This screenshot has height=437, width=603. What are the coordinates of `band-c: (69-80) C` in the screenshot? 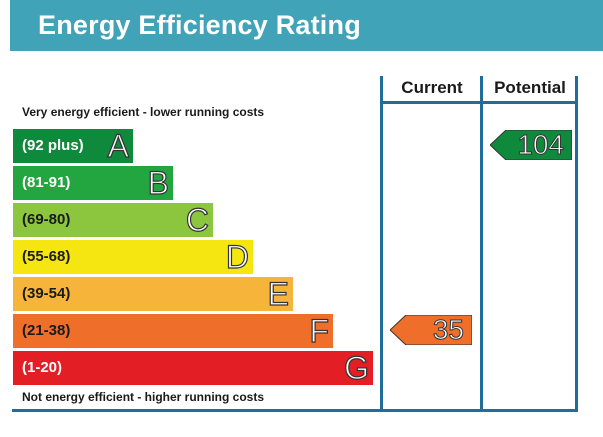 It's located at (113, 220).